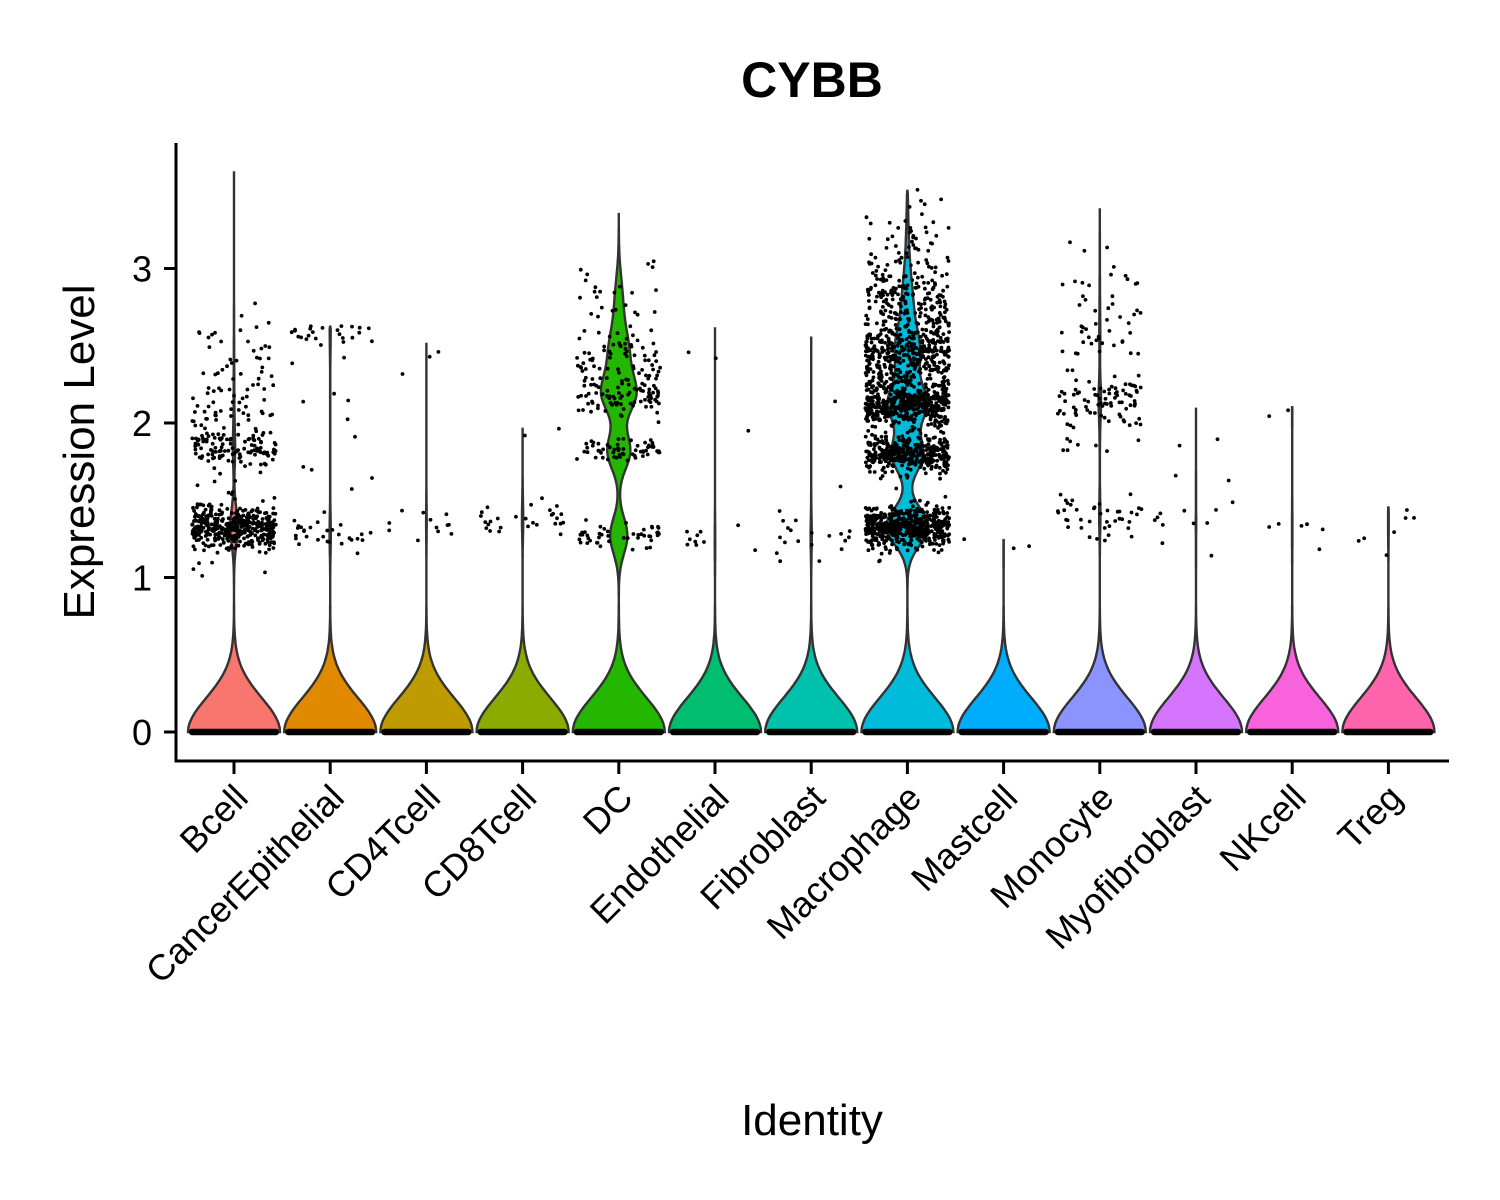  Describe the element at coordinates (142, 732) in the screenshot. I see `y-tick-label-0: 0` at that location.